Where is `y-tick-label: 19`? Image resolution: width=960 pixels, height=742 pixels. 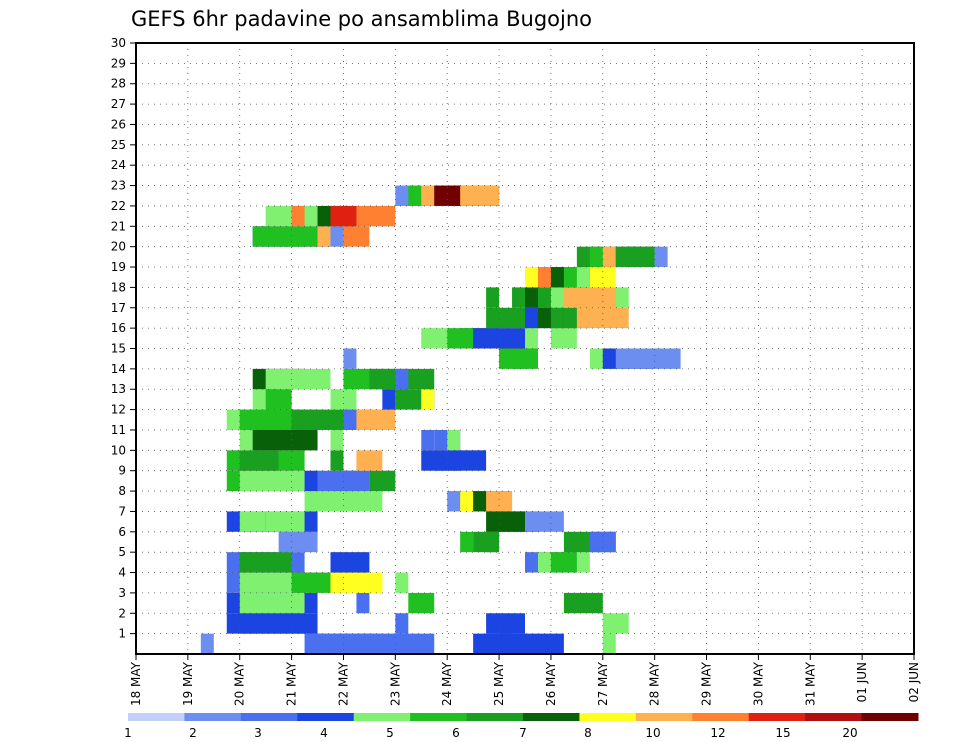 y-tick-label: 19 is located at coordinates (118, 267).